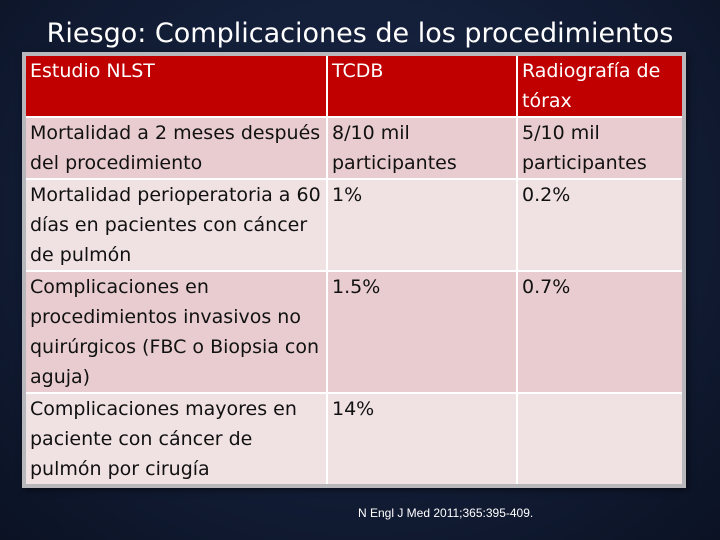  Describe the element at coordinates (422, 332) in the screenshot. I see `table-cell: 1.5%` at that location.